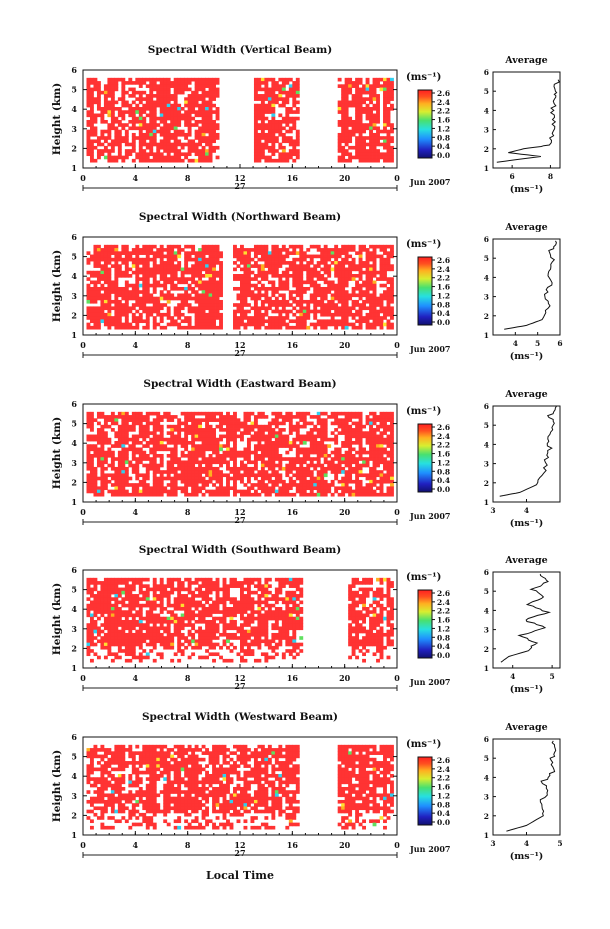 The height and width of the screenshot is (929, 610). Describe the element at coordinates (239, 186) in the screenshot. I see `day-label: 27` at that location.